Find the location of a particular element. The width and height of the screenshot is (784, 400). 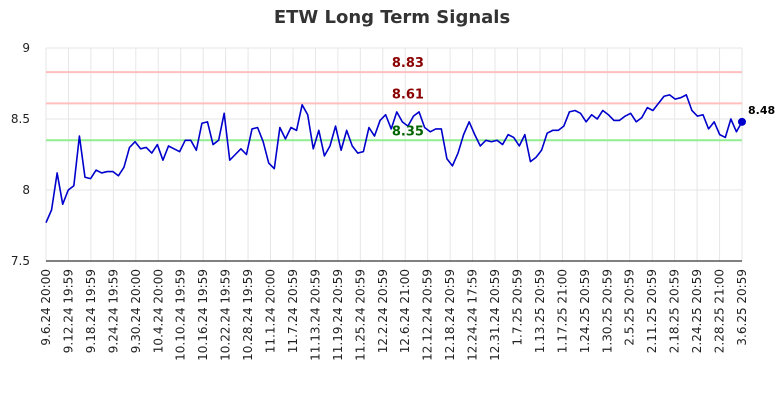

x-tick-label: 9.6.24 20:00 is located at coordinates (46, 307).